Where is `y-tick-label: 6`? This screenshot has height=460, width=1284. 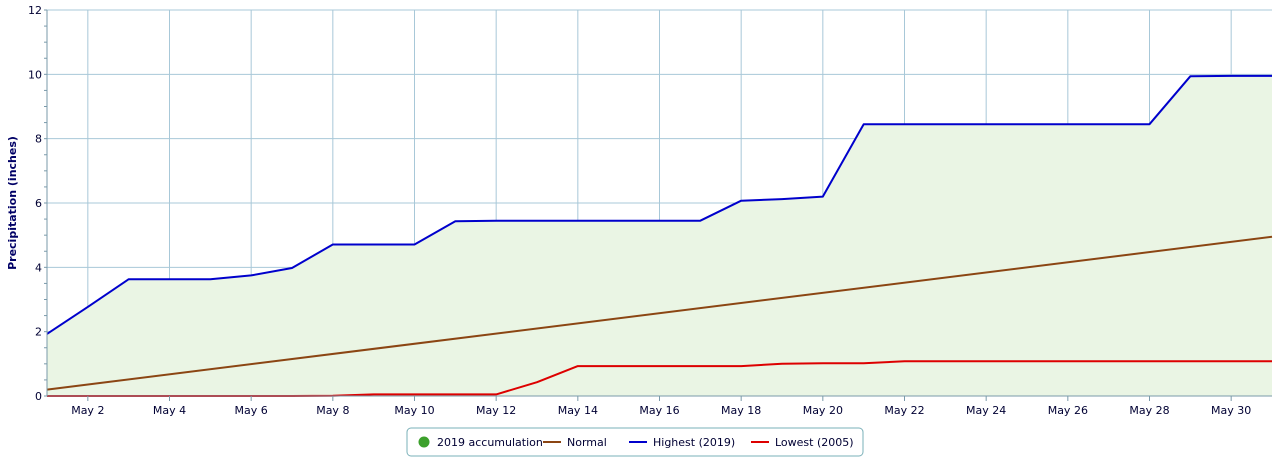
y-tick-label: 6 is located at coordinates (38, 203).